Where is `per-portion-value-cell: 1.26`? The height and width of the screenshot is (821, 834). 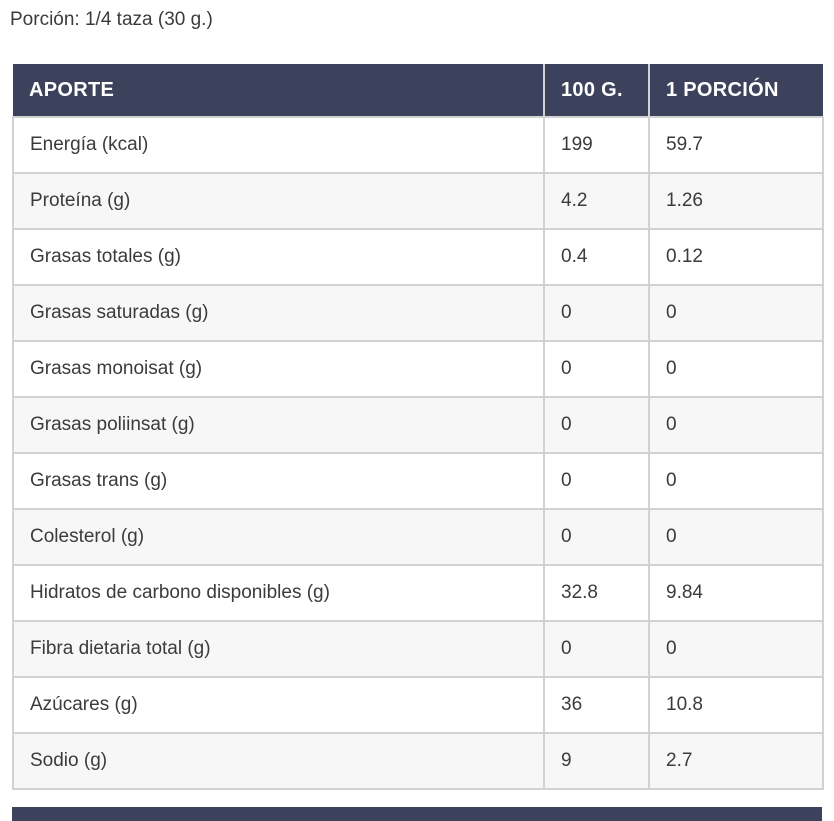 per-portion-value-cell: 1.26 is located at coordinates (736, 201).